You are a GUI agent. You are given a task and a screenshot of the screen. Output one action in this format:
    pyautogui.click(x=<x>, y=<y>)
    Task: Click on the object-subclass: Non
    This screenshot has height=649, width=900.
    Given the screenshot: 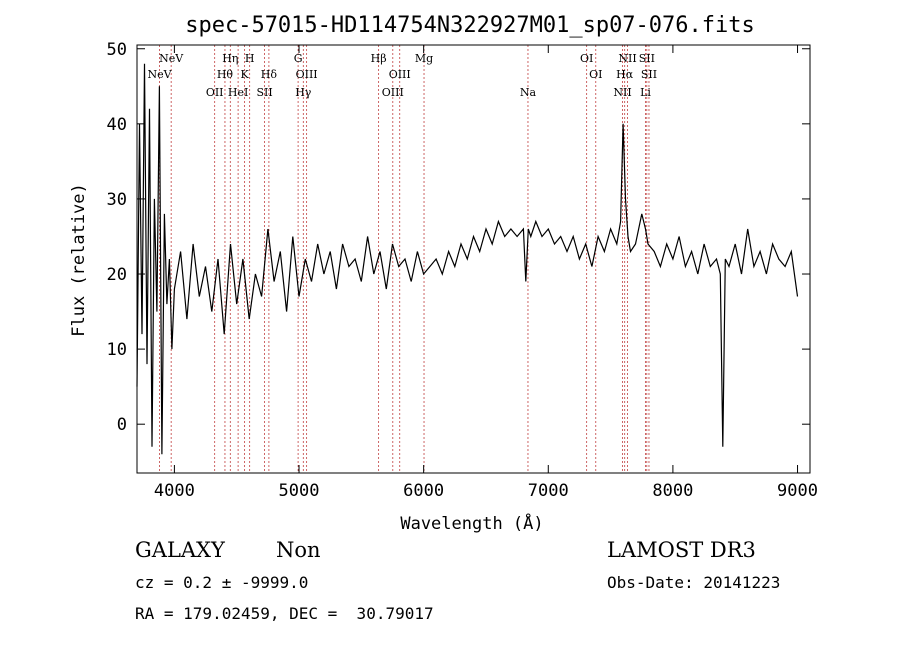 What is the action you would take?
    pyautogui.click(x=298, y=550)
    